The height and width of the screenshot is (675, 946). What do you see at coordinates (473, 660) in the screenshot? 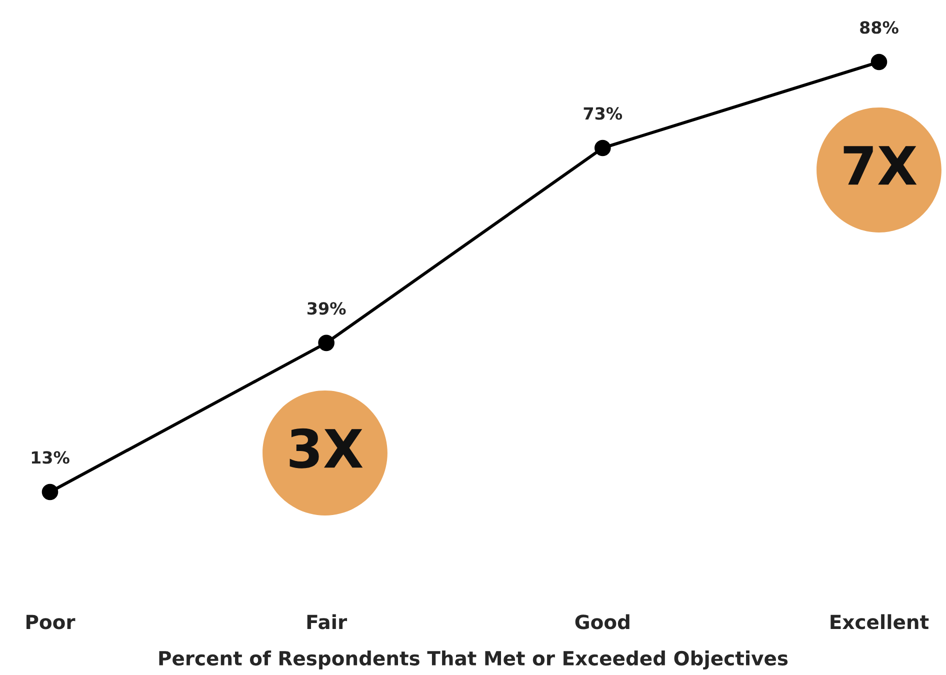
I see `x-axis-title: Percent of Respondents That Met or Exceeded Objectives` at bounding box center [473, 660].